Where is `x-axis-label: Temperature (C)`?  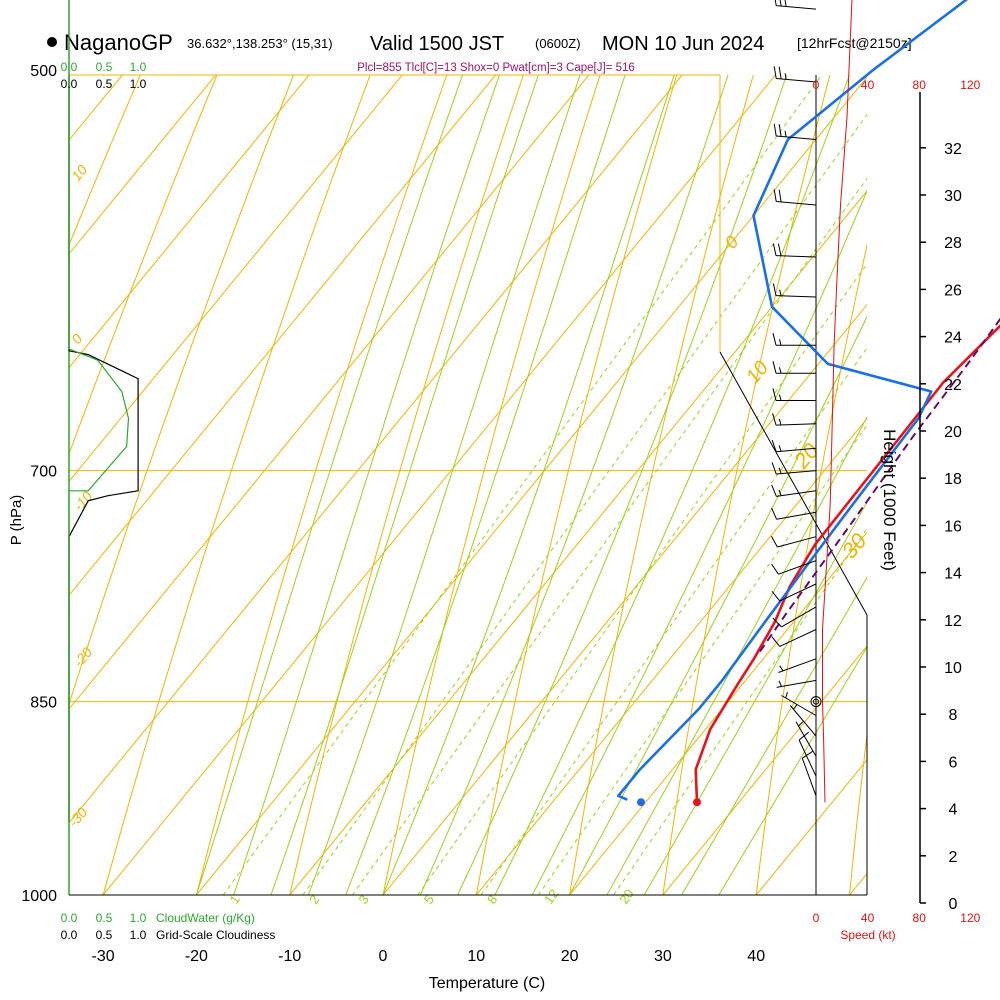 x-axis-label: Temperature (C) is located at coordinates (487, 983).